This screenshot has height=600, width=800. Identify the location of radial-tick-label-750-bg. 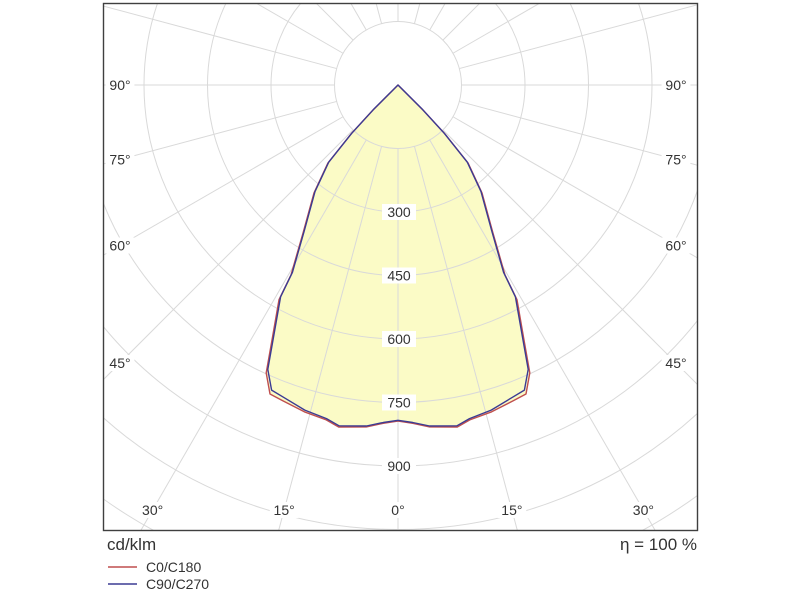
(399, 402).